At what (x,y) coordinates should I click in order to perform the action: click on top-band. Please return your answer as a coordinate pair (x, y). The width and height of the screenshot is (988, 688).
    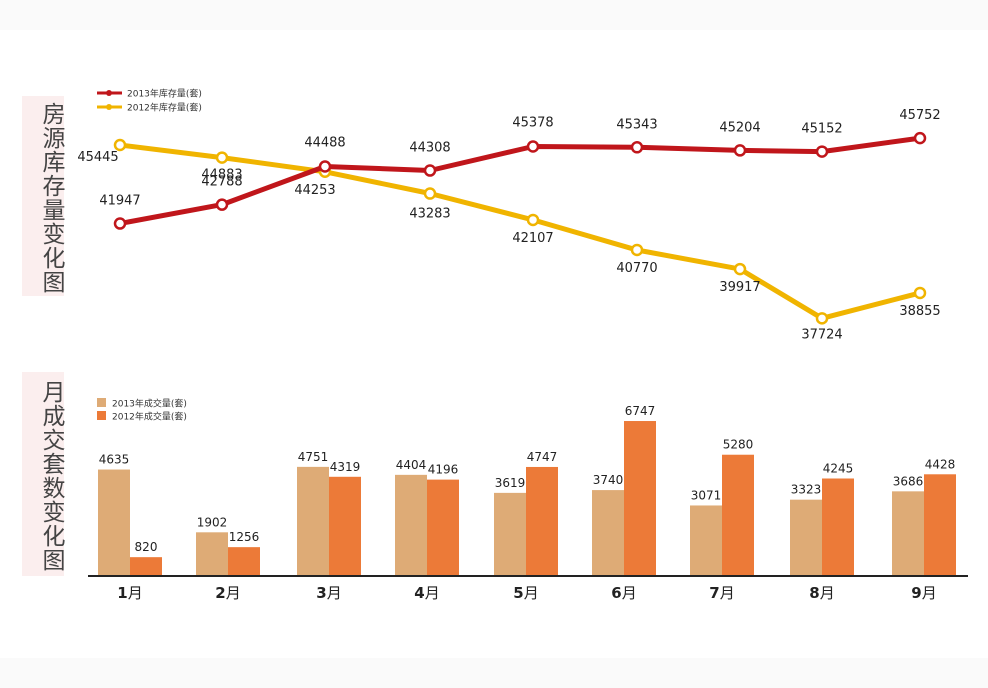
    Looking at the image, I should click on (494, 15).